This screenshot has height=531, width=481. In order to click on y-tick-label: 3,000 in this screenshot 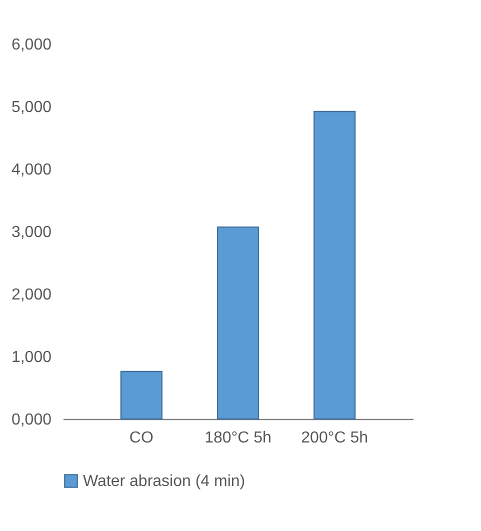, I will do `click(31, 232)`.